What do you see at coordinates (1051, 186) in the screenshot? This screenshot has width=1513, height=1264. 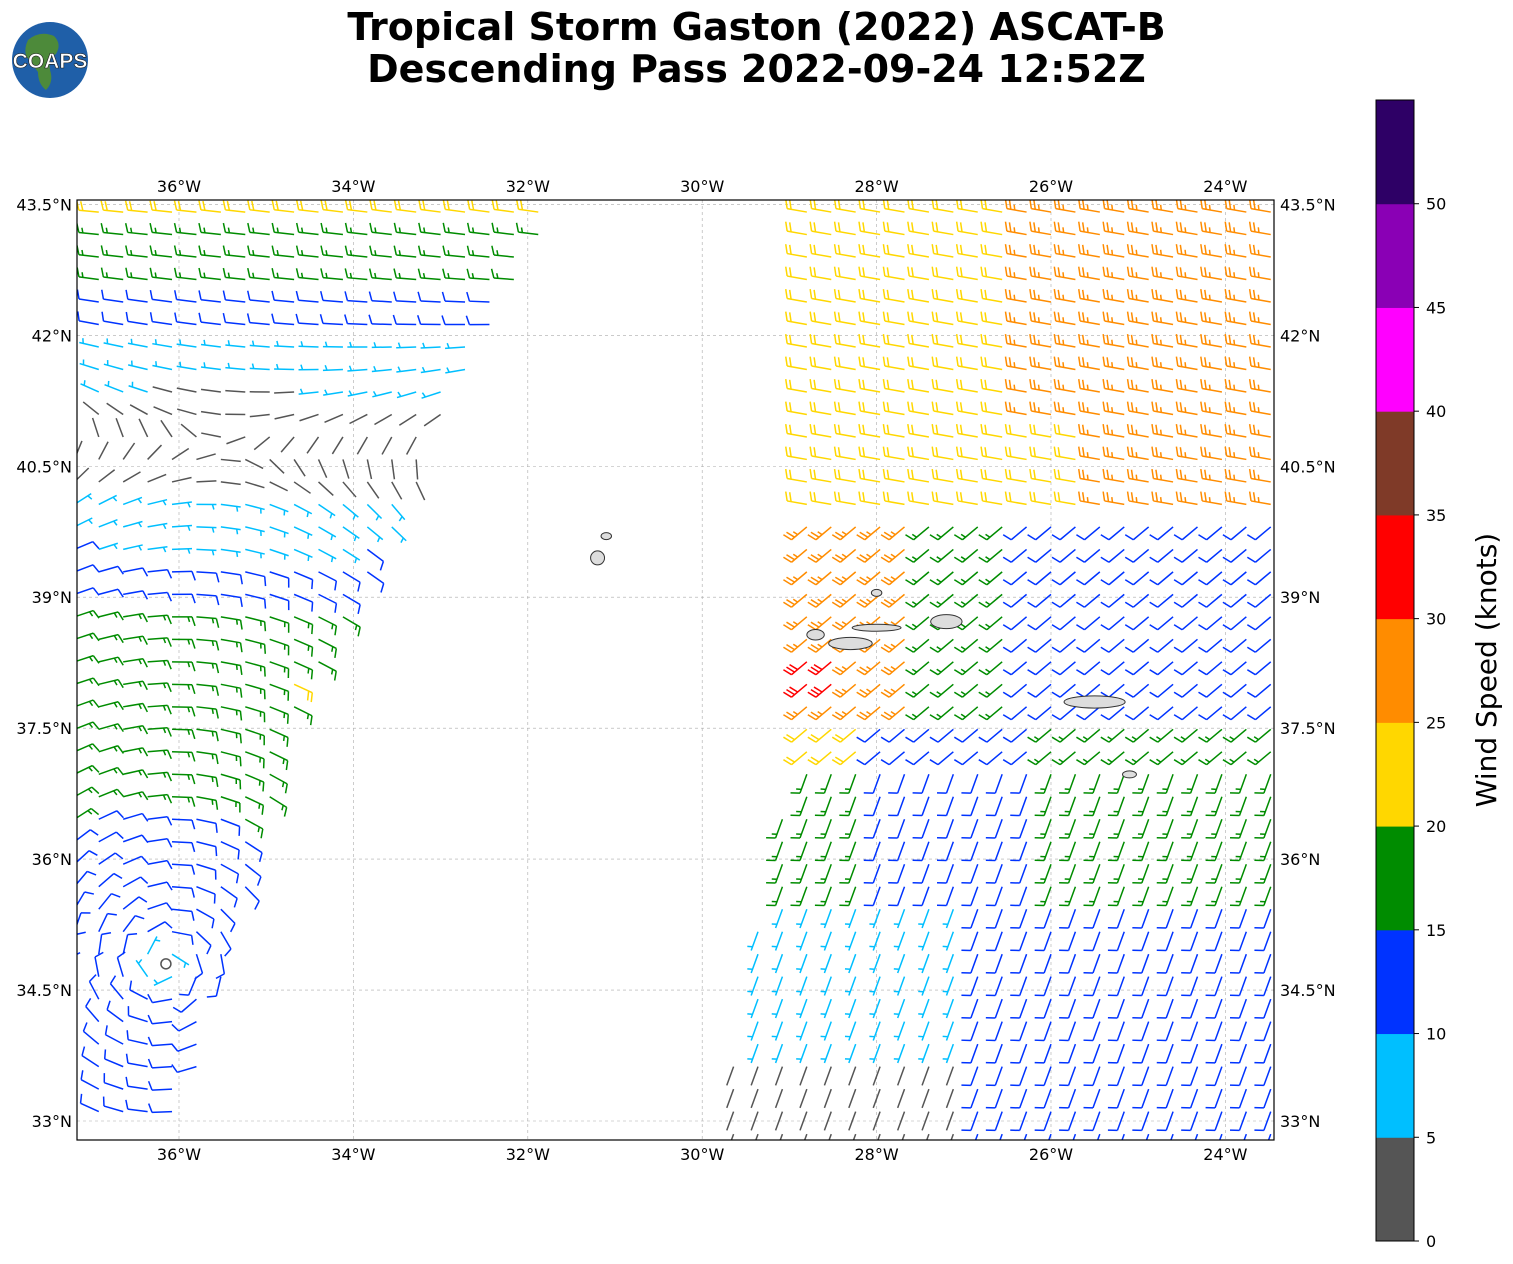 I see `lon-tick-label: 26°W` at bounding box center [1051, 186].